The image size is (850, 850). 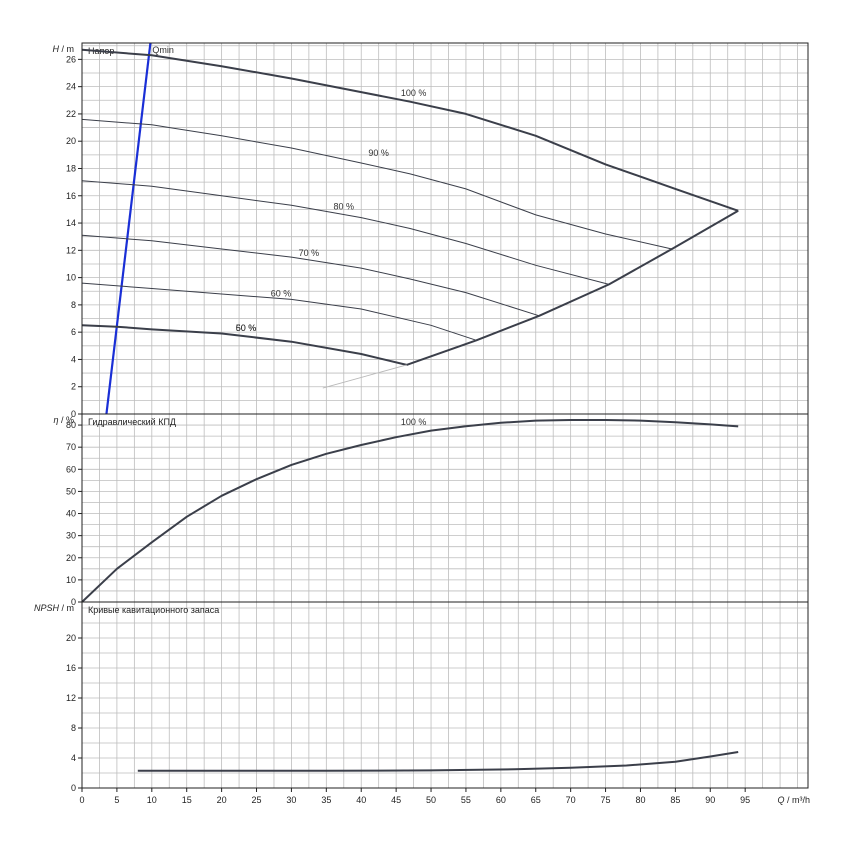 I want to click on panel-2-ytick-label: 16, so click(x=71, y=668).